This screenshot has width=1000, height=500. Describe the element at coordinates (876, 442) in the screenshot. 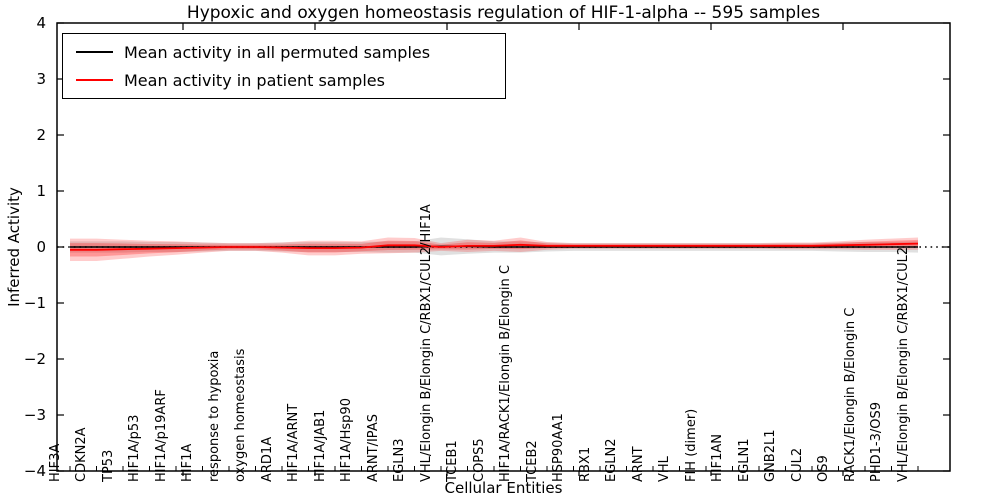

I see `x-entity-label: PHD1-3/OS9` at that location.